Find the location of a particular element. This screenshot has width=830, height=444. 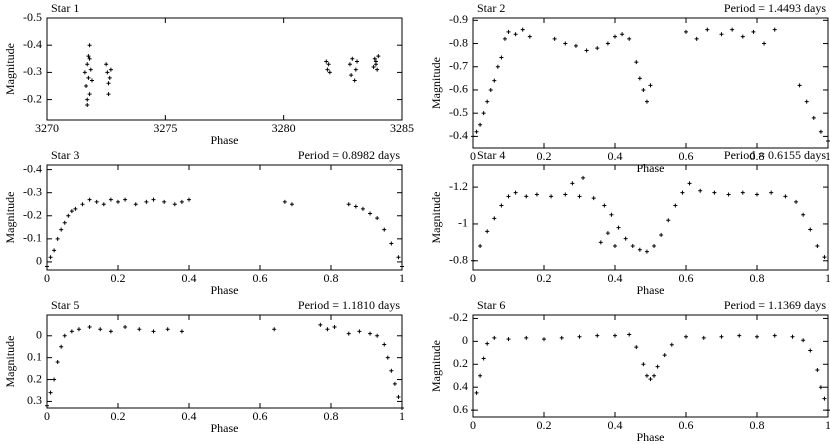

x-tick-label: 3275 is located at coordinates (165, 128).